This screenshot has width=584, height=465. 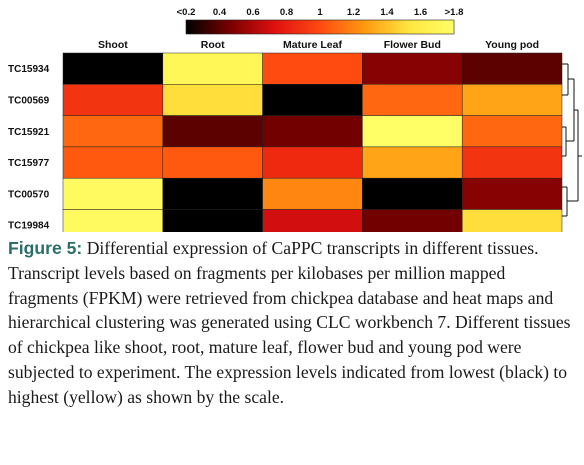 What do you see at coordinates (572, 140) in the screenshot?
I see `row-dendrogram` at bounding box center [572, 140].